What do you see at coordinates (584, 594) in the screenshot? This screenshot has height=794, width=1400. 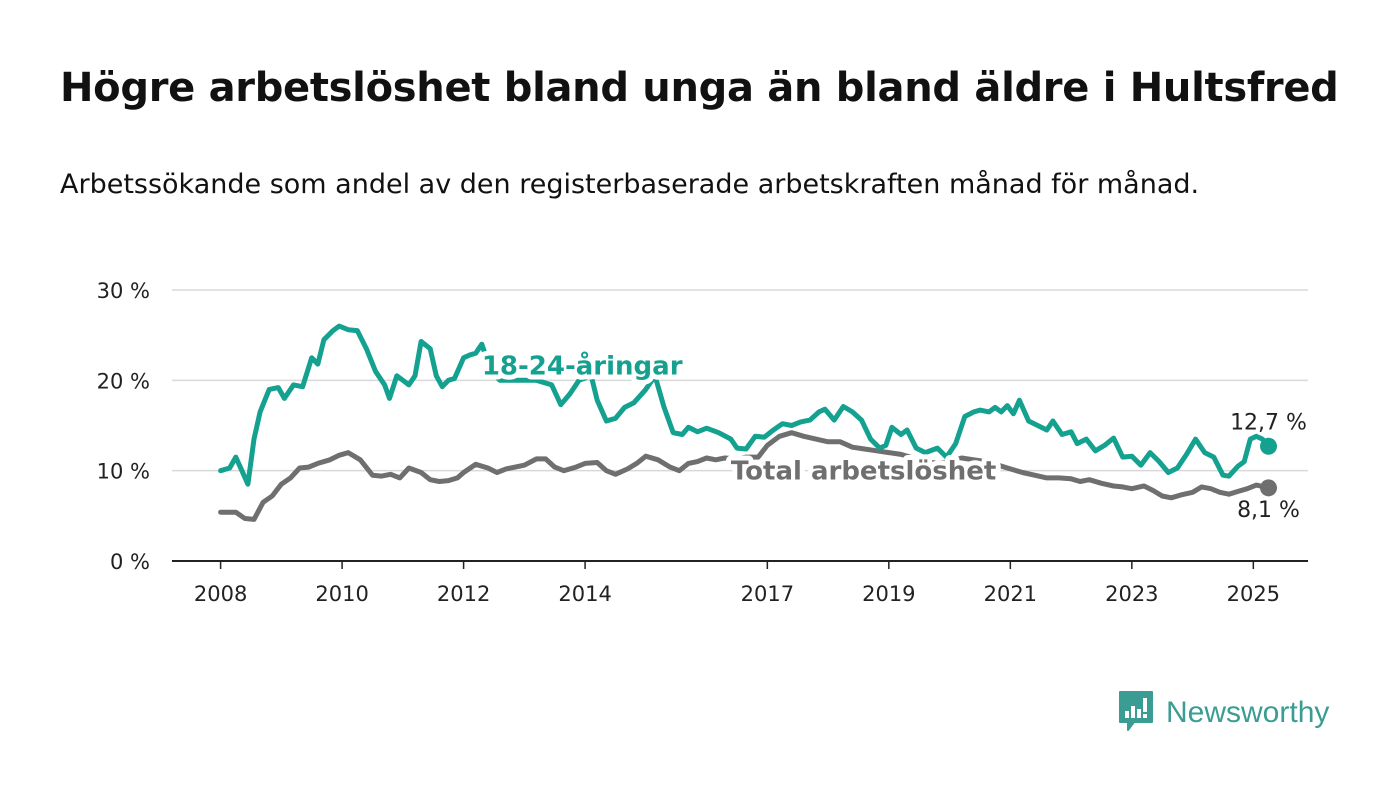 I see `x-tick-label: 2014` at bounding box center [584, 594].